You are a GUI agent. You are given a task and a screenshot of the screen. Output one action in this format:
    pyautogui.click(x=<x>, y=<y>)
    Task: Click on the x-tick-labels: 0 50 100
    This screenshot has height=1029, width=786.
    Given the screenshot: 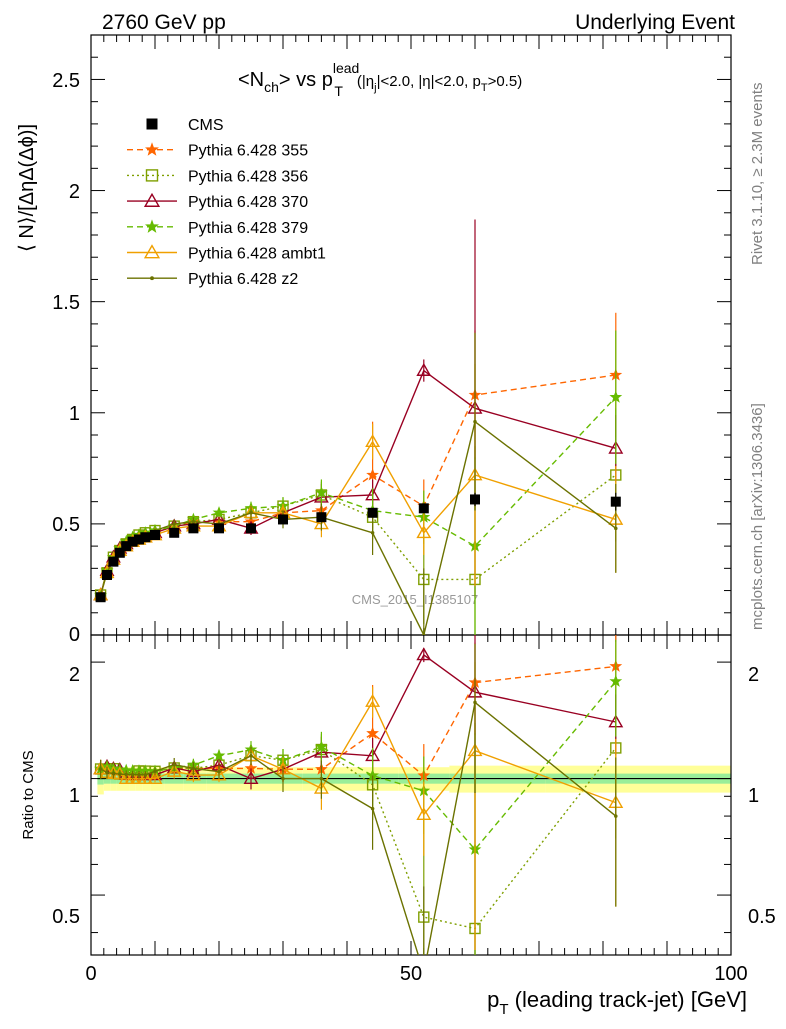 What is the action you would take?
    pyautogui.click(x=416, y=974)
    